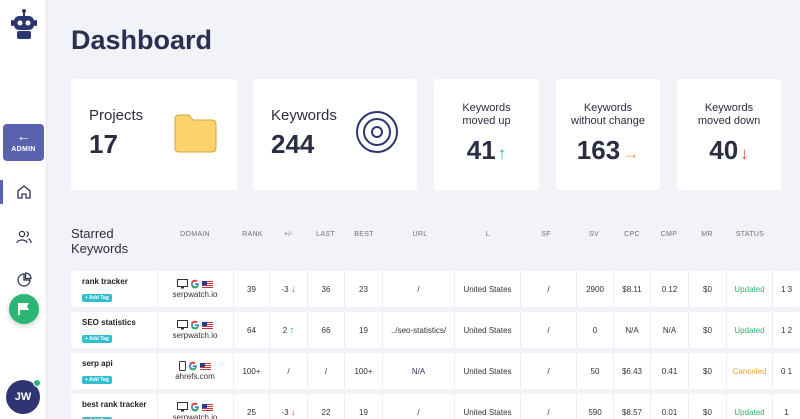  Describe the element at coordinates (594, 234) in the screenshot. I see `col-header-sv: SV` at that location.